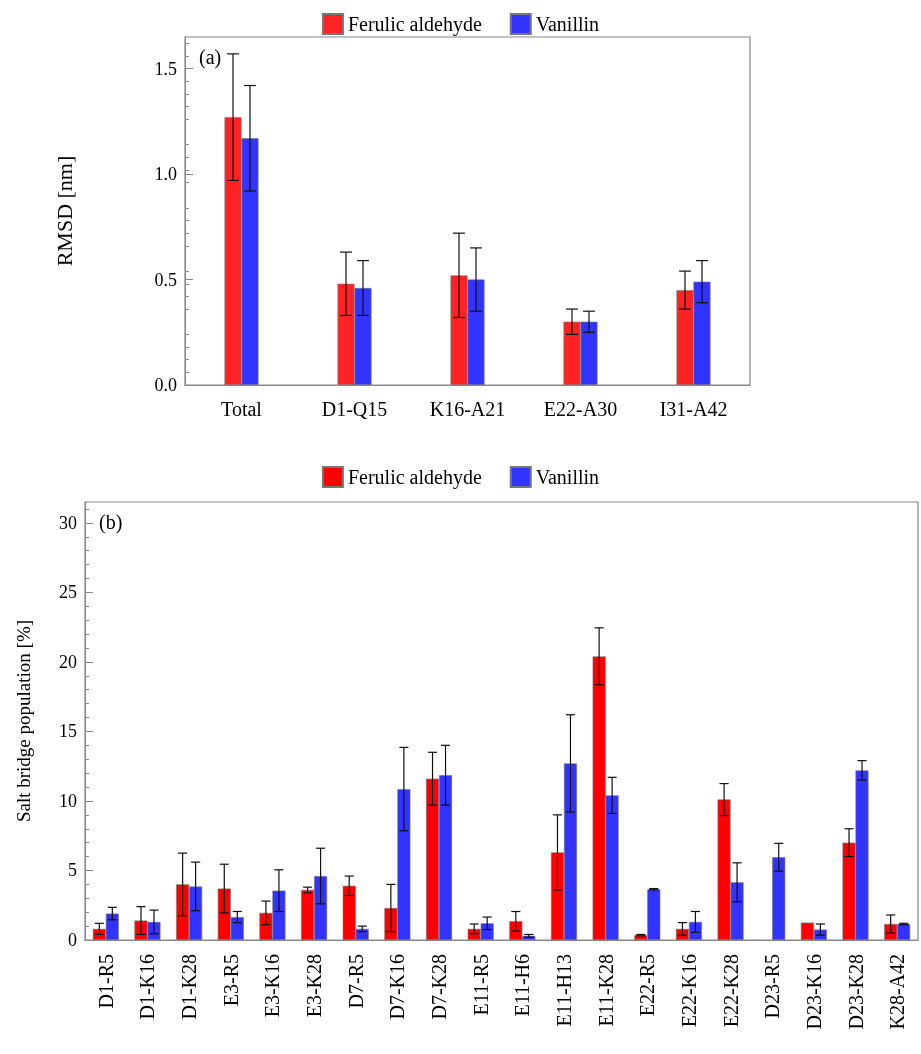 This screenshot has height=1054, width=921. I want to click on bar, so click(779, 898).